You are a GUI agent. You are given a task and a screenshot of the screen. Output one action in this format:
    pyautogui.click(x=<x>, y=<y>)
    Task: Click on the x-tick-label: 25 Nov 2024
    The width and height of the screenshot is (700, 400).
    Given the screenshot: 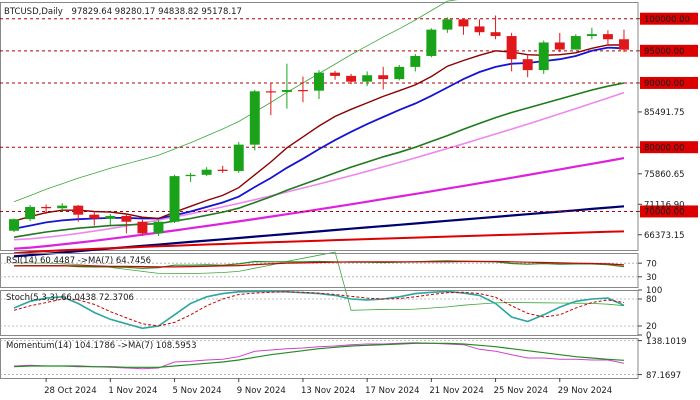 What is the action you would take?
    pyautogui.click(x=521, y=391)
    